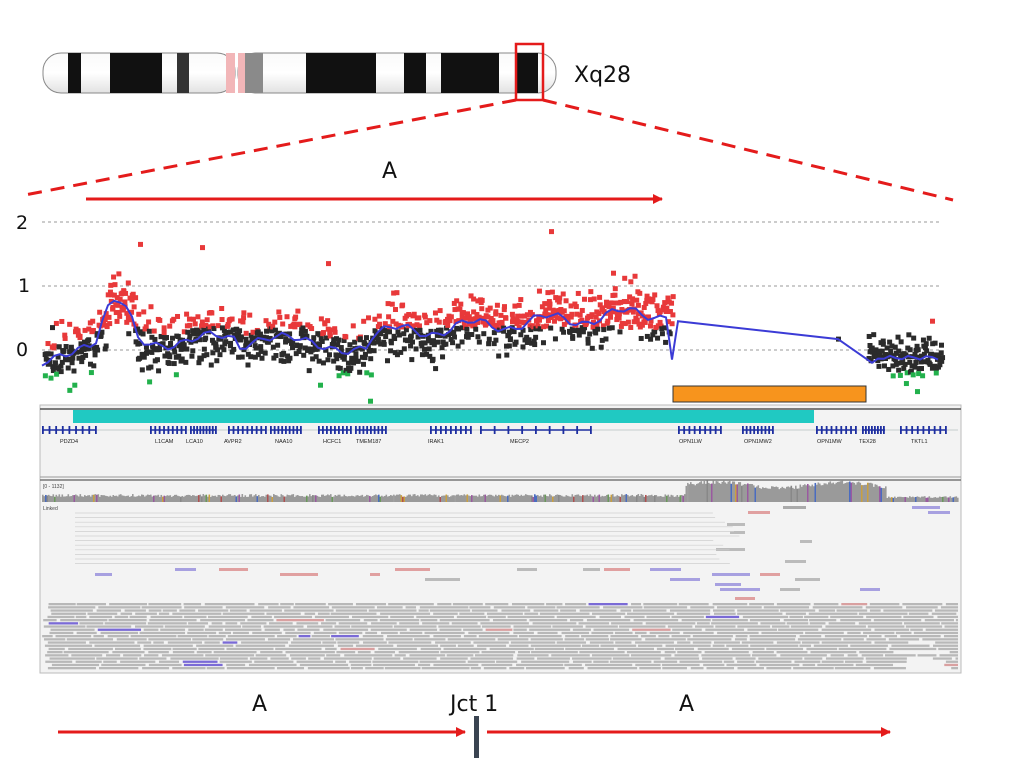 The image size is (1009, 774). Describe the element at coordinates (389, 171) in the screenshot. I see `top-arrow-label: A` at that location.